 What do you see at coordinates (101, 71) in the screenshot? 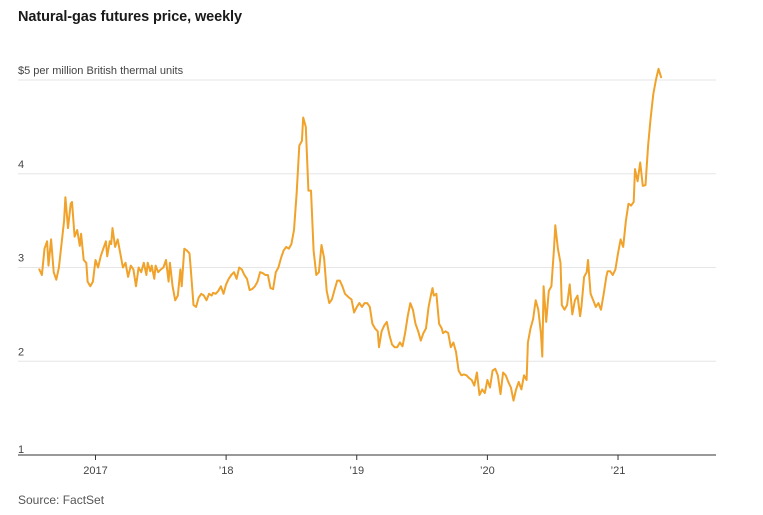
I see `y-unit-label: $5 per million British thermal units` at bounding box center [101, 71].